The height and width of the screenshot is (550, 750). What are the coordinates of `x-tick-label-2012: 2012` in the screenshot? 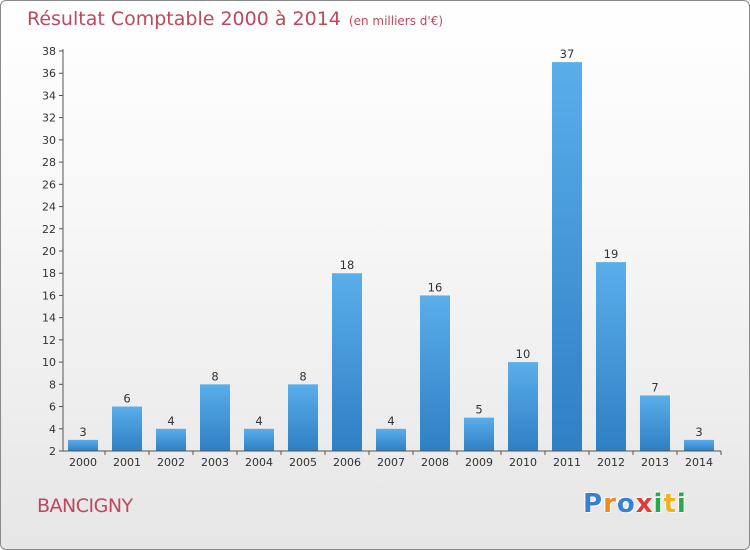 It's located at (611, 462).